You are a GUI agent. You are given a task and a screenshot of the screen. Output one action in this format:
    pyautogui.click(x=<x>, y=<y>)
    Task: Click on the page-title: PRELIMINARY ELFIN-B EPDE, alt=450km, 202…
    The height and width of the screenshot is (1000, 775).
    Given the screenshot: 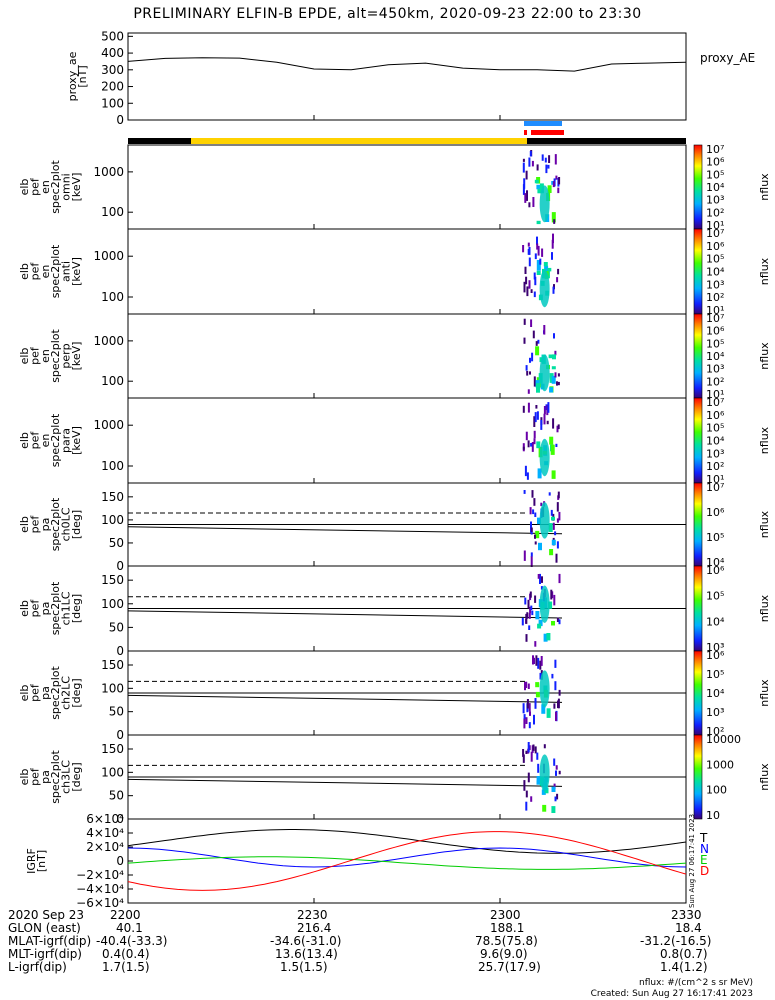 What is the action you would take?
    pyautogui.click(x=387, y=14)
    